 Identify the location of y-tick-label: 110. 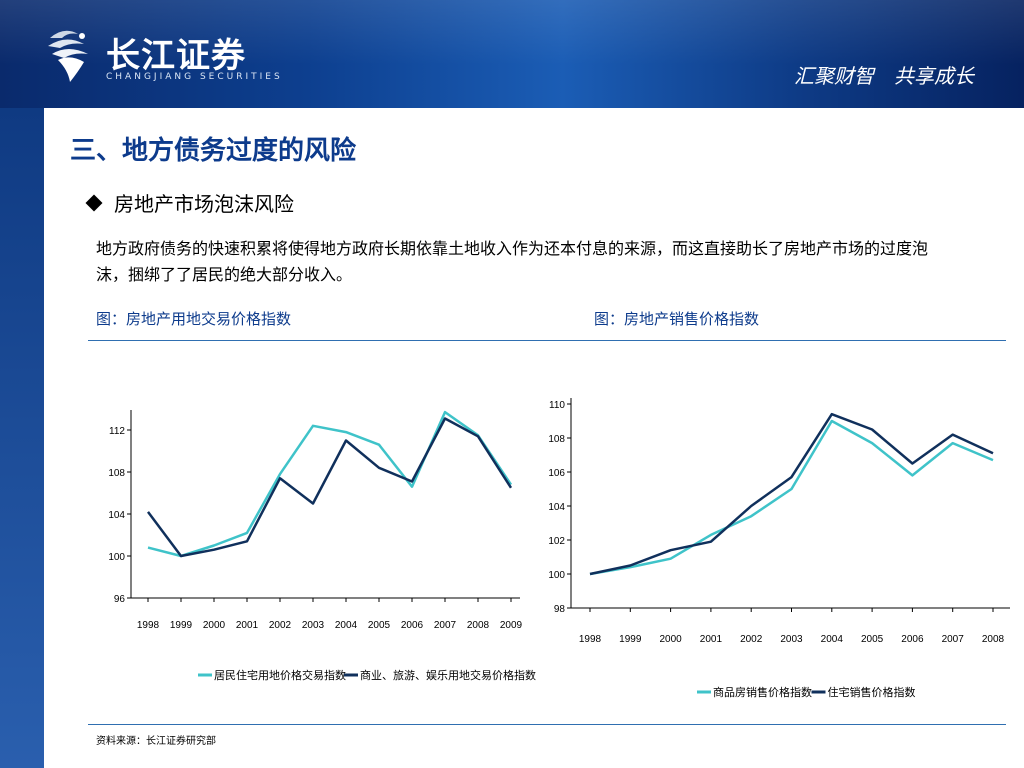
(557, 405).